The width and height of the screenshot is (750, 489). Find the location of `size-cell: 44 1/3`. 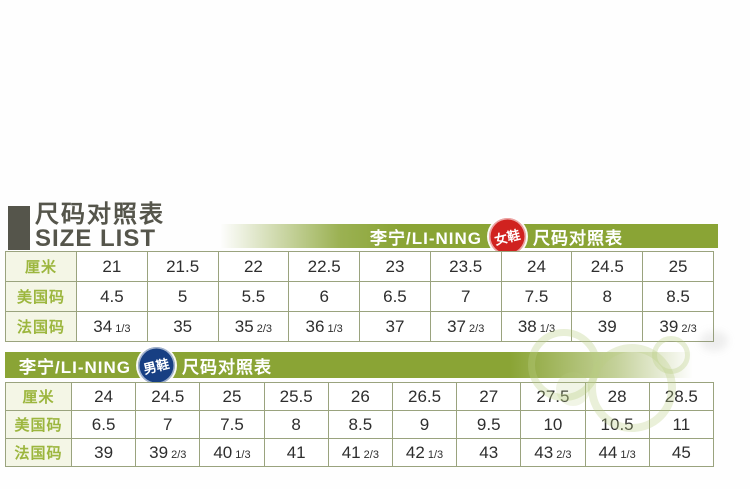

size-cell: 44 1/3 is located at coordinates (617, 452).